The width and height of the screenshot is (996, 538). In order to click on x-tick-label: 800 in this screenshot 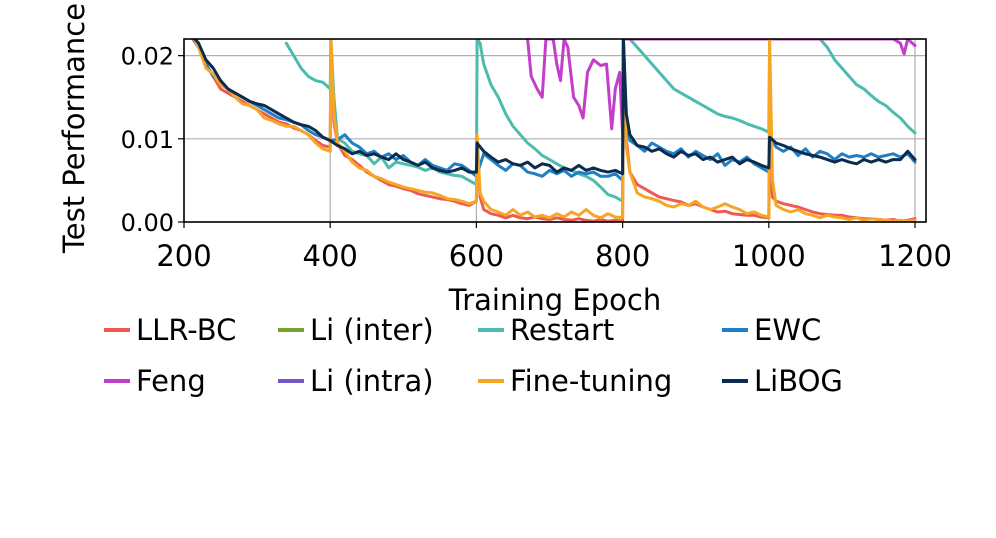, I will do `click(622, 256)`.